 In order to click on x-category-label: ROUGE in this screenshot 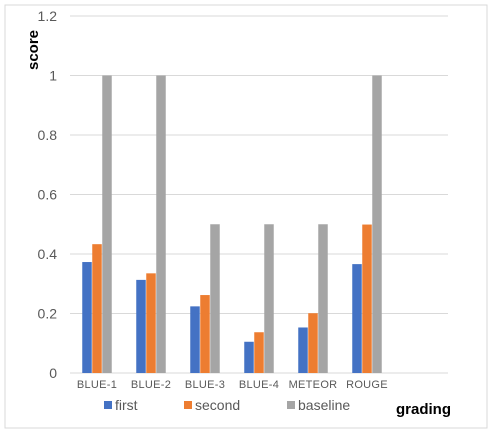, I will do `click(367, 385)`.